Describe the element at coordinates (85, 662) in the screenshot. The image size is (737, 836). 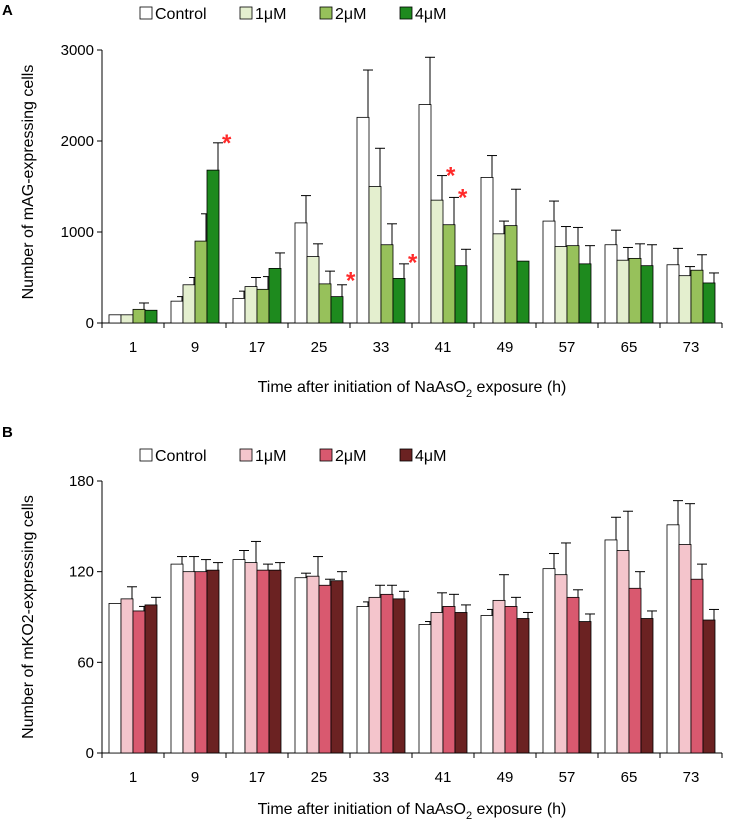
I see `y-tick-label: 60` at that location.